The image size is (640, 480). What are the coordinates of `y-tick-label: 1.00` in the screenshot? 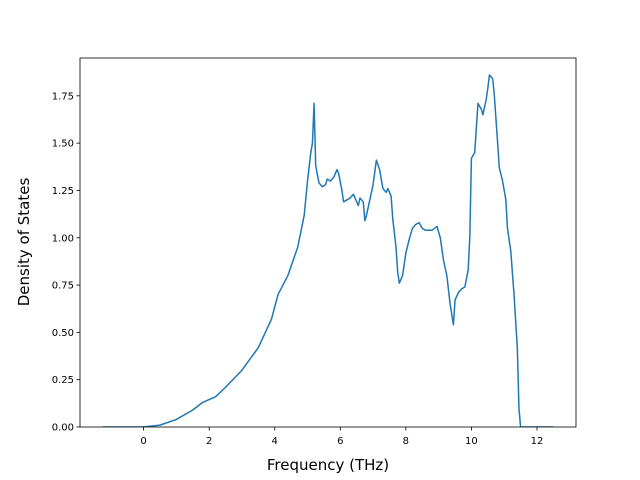 It's located at (63, 238).